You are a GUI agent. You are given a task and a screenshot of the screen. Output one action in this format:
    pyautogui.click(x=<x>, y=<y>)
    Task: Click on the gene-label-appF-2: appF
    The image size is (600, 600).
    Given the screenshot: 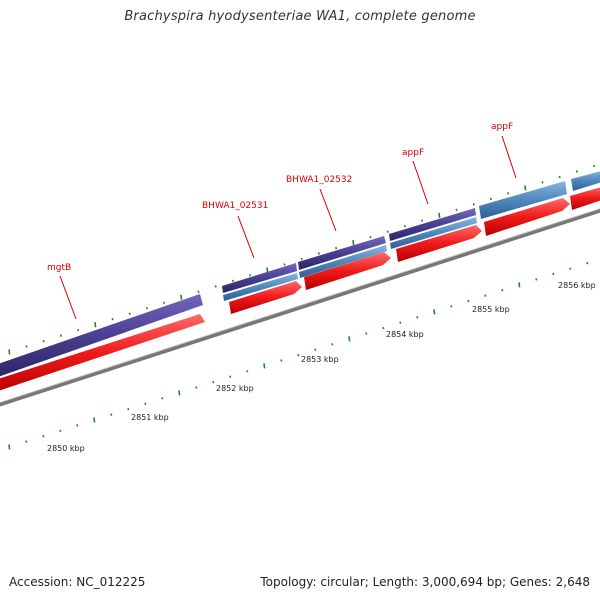 What is the action you would take?
    pyautogui.click(x=502, y=127)
    